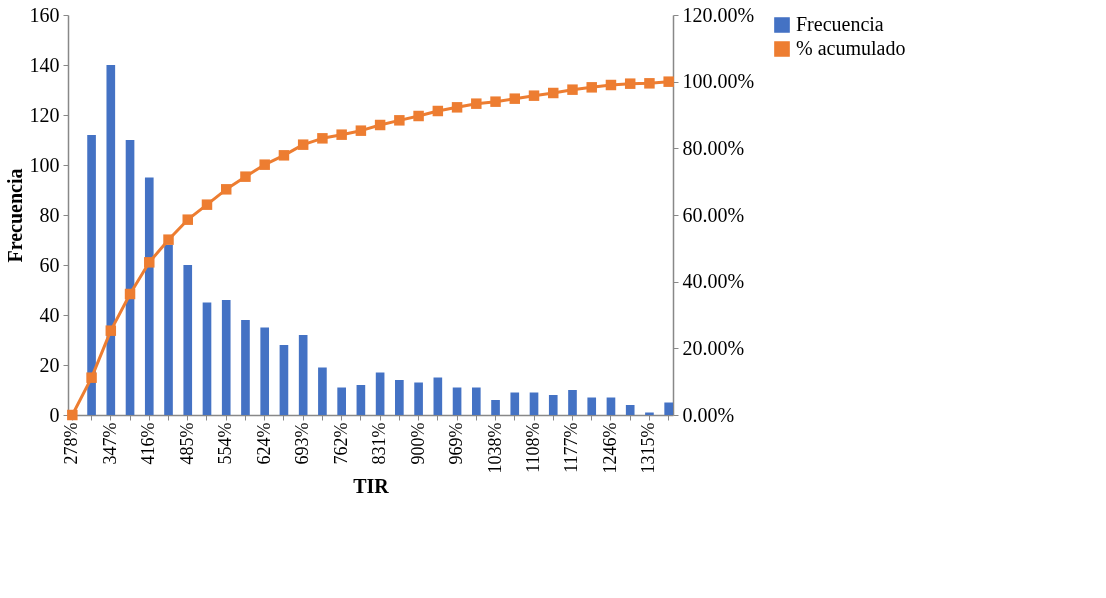 The height and width of the screenshot is (598, 1106). I want to click on x-tick-label: 900%, so click(417, 443).